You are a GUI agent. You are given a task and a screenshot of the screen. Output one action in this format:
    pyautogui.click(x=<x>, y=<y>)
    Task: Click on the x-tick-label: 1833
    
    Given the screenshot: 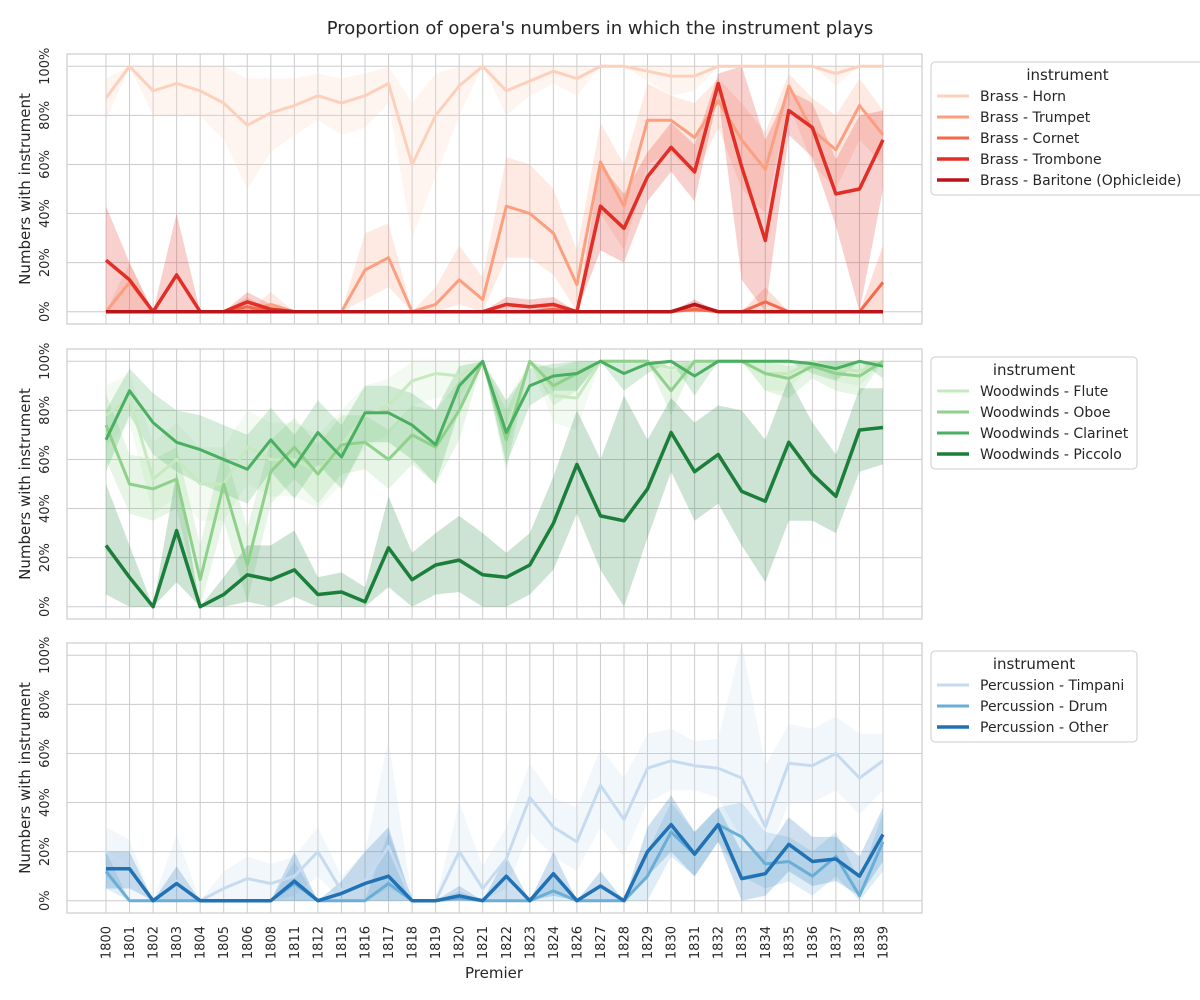 What is the action you would take?
    pyautogui.click(x=742, y=942)
    